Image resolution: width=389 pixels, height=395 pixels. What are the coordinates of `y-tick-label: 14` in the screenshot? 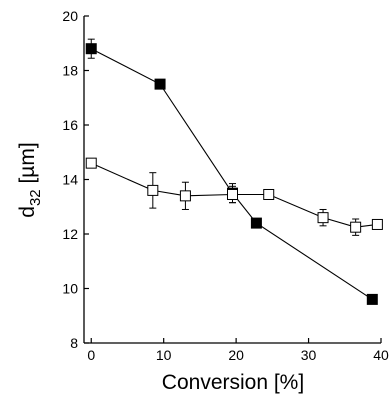 It's located at (70, 180).